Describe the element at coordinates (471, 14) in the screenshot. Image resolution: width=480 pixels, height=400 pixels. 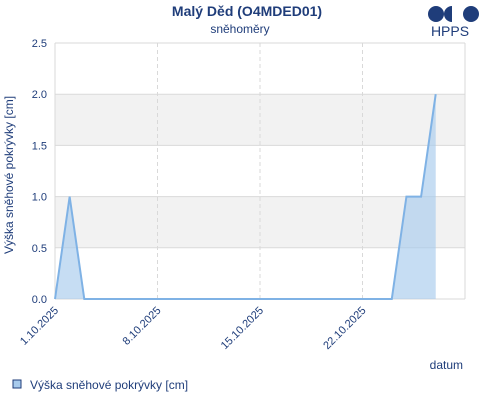
I see `logo-circle-right` at that location.